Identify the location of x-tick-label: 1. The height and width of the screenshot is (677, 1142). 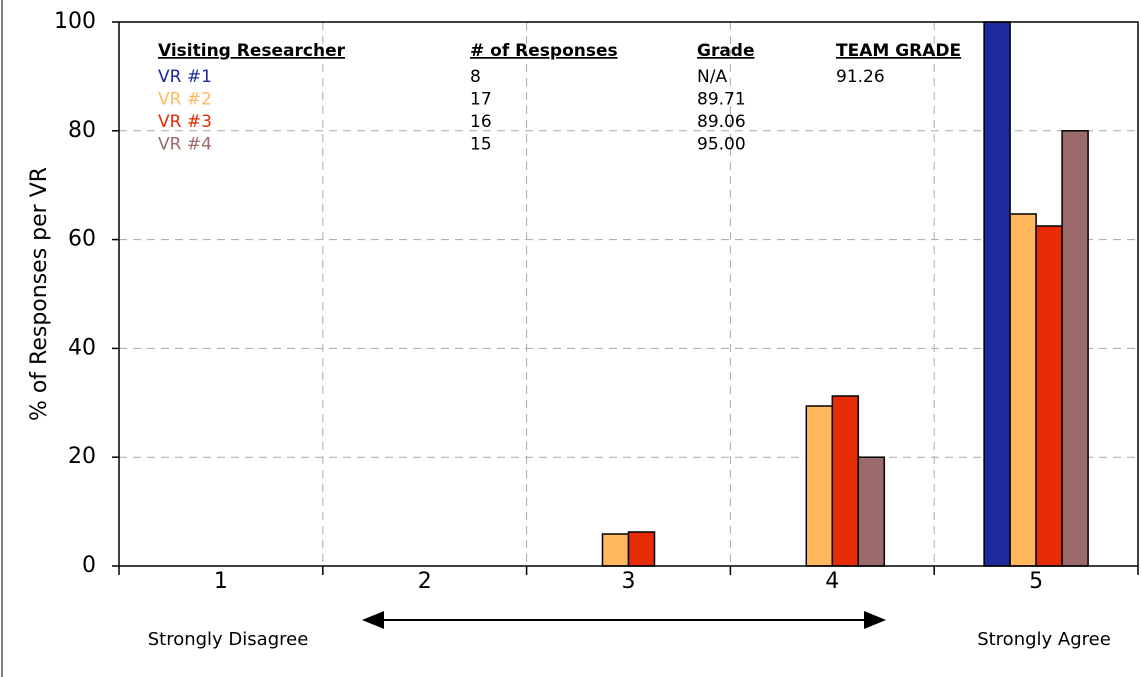
(221, 581).